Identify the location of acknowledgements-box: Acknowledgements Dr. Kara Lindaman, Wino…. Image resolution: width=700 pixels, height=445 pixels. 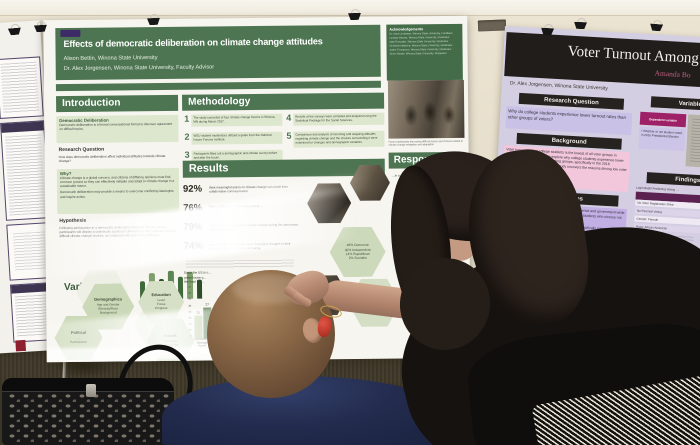
(424, 52).